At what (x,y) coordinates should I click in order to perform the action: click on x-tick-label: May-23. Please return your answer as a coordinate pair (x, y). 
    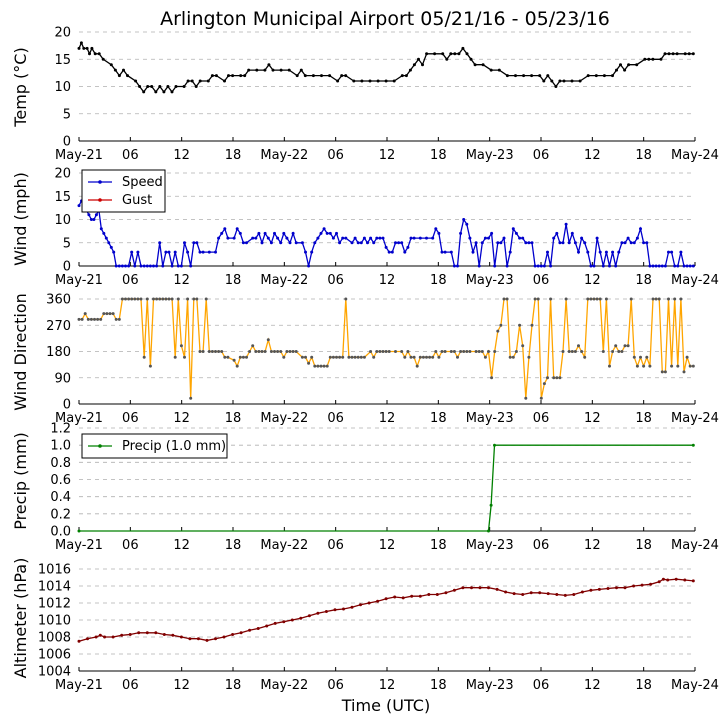
    Looking at the image, I should click on (490, 418).